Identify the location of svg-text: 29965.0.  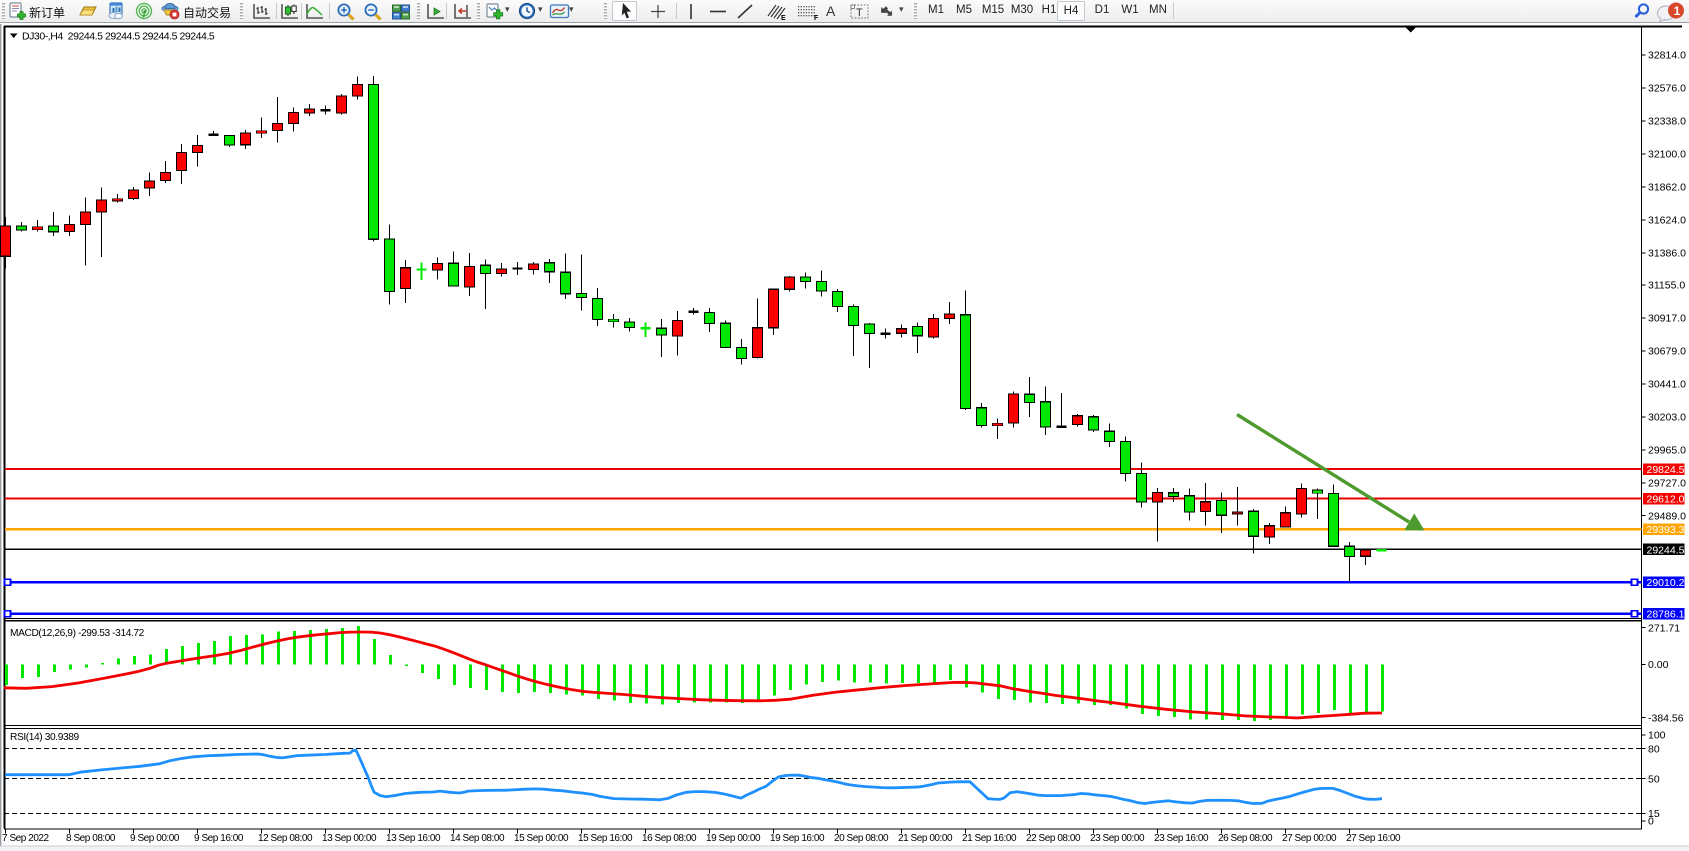
(1667, 451).